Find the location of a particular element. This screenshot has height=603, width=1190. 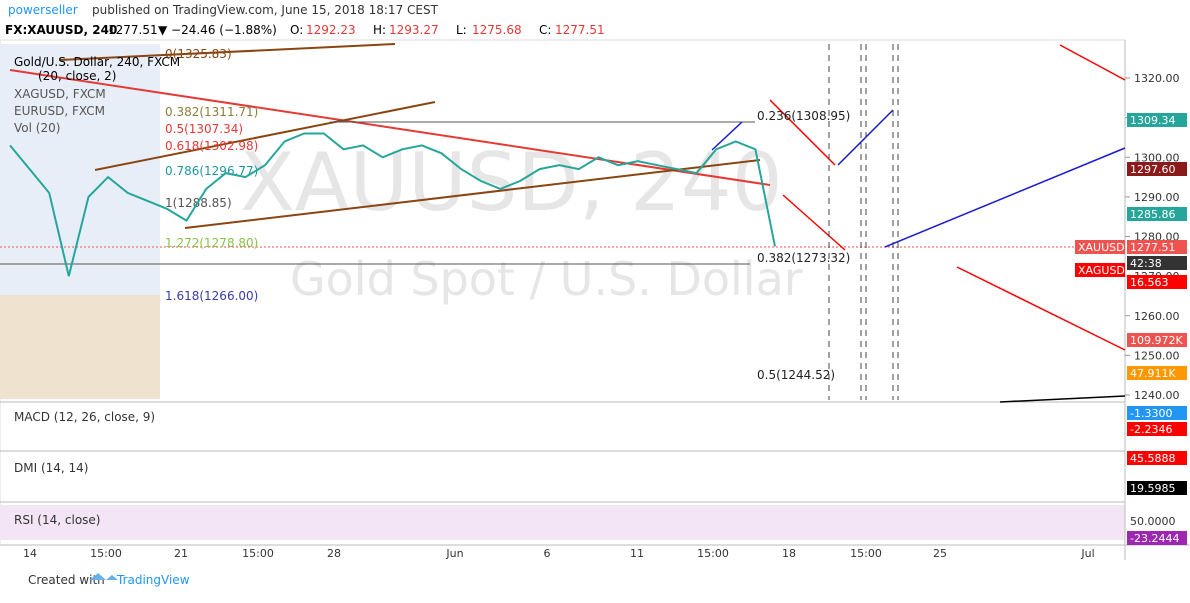

x-tick-label: 28 is located at coordinates (334, 553).